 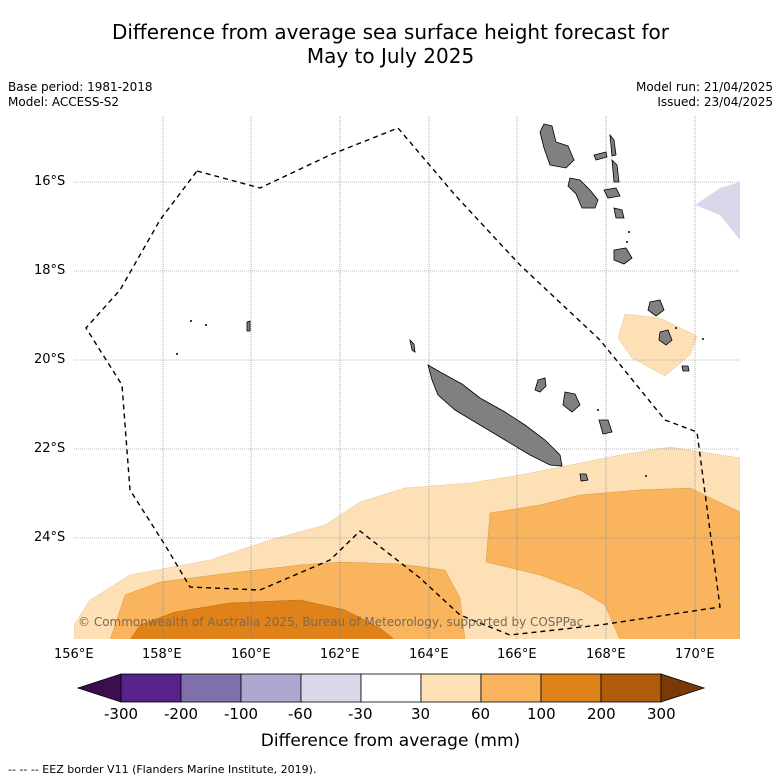 I want to click on meta-right: Model run: 21/04/2025 Issued: 23/04/2025, so click(x=704, y=95).